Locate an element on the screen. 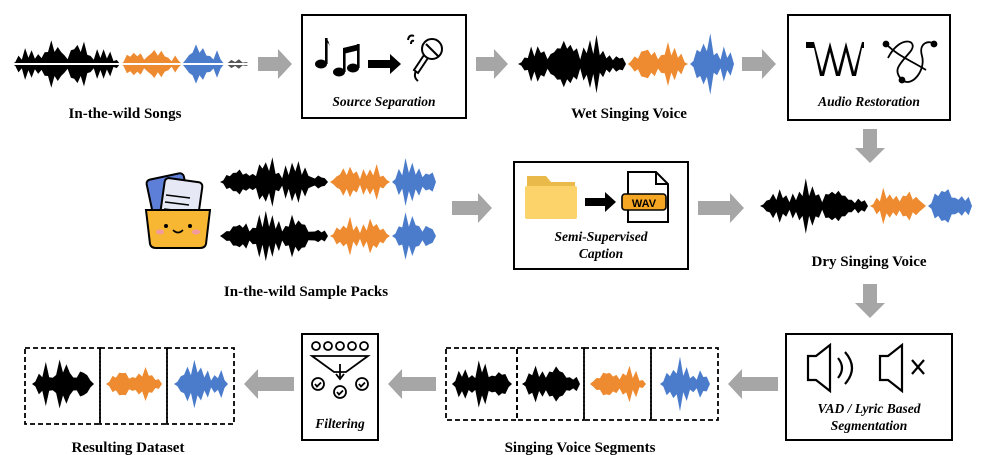  arrow-restoration-to-dry is located at coordinates (870, 146).